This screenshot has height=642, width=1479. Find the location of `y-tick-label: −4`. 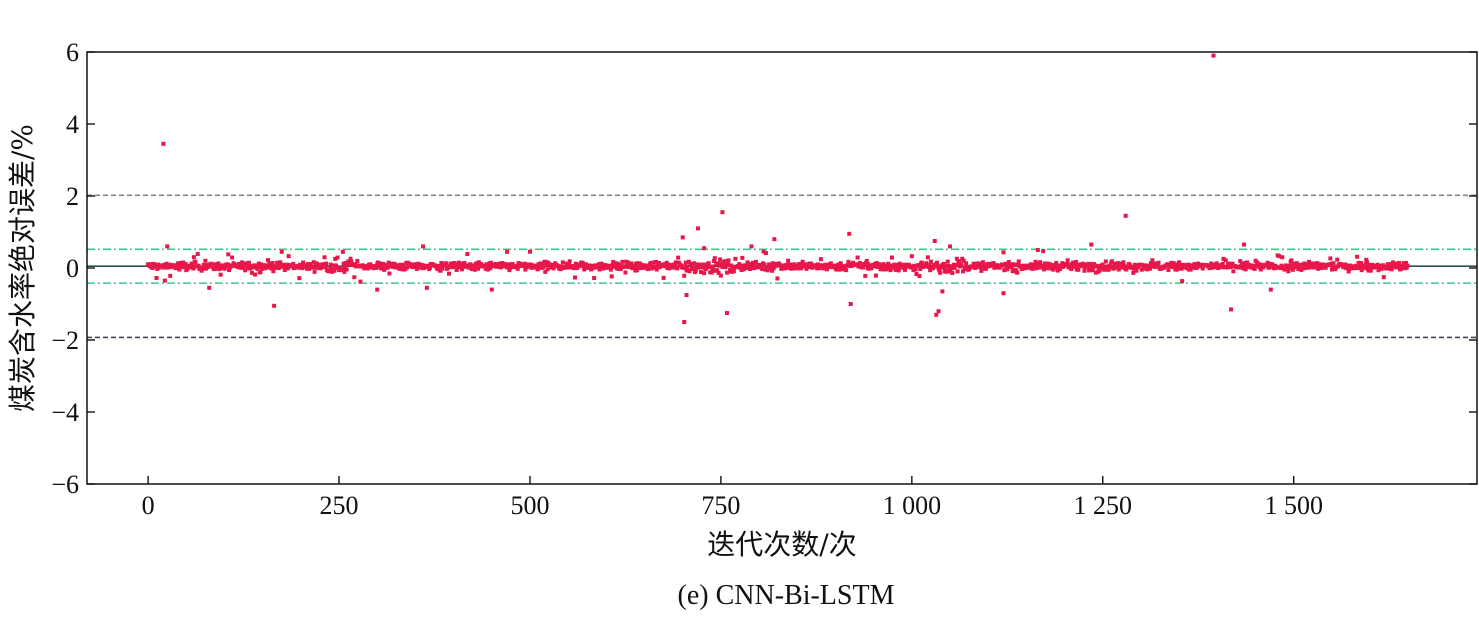

y-tick-label: −4 is located at coordinates (65, 412).